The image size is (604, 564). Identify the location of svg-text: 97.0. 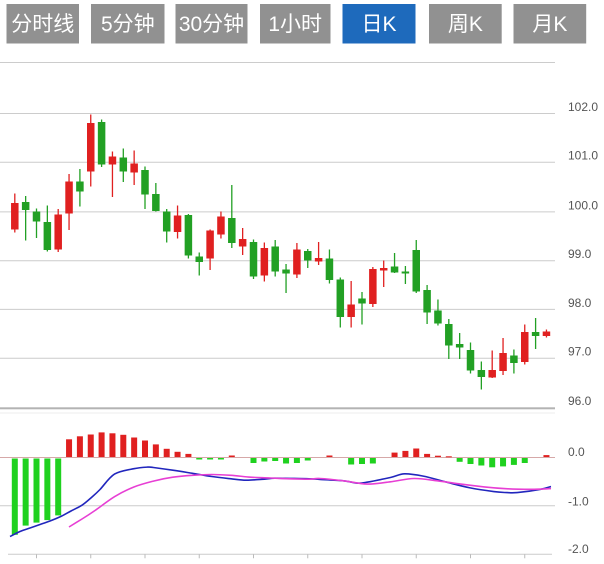
(580, 352).